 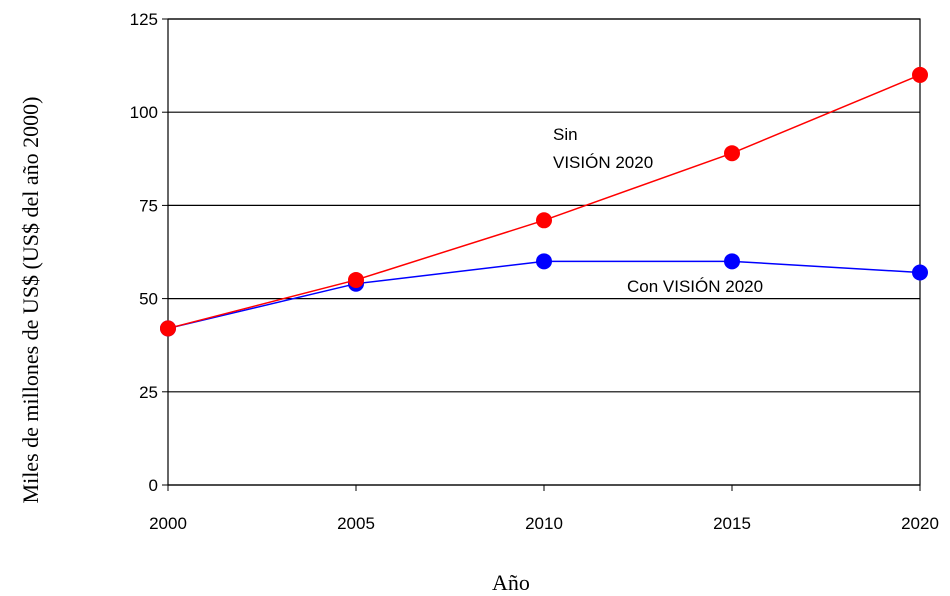 I want to click on series-line, so click(x=544, y=295).